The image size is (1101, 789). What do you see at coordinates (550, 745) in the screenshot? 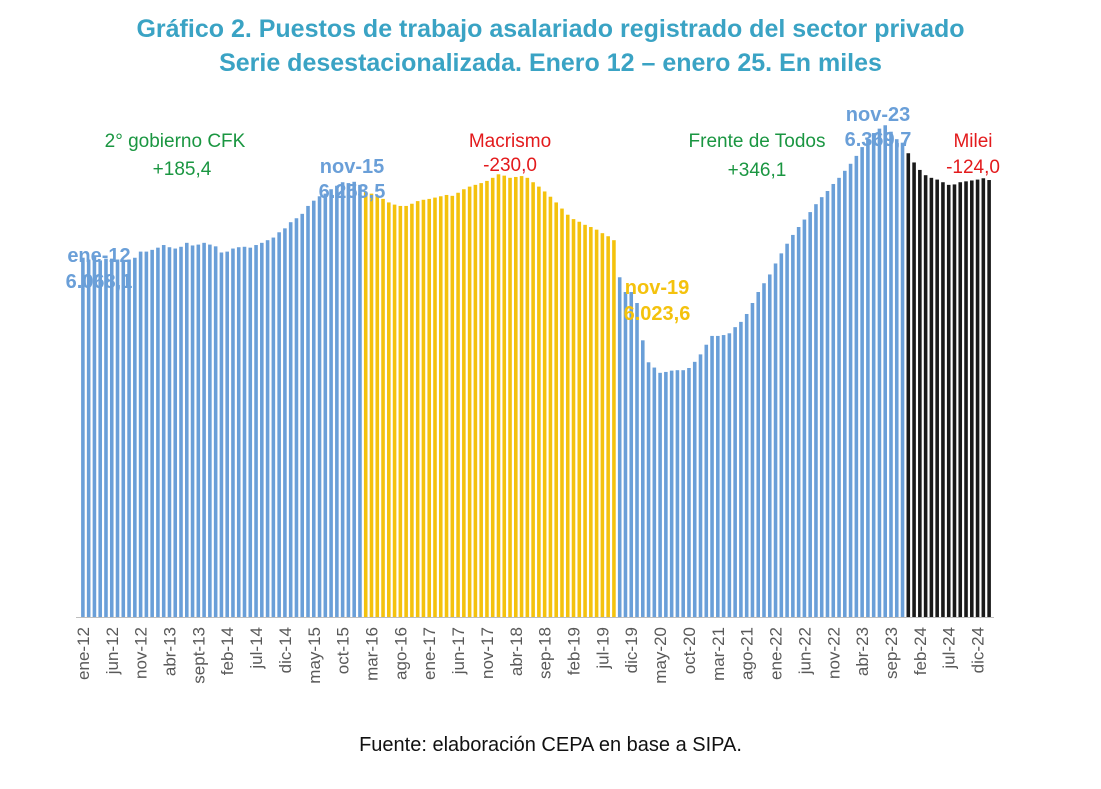
I see `source-note: Fuente: elaboración CEPA en base a SIPA.` at bounding box center [550, 745].